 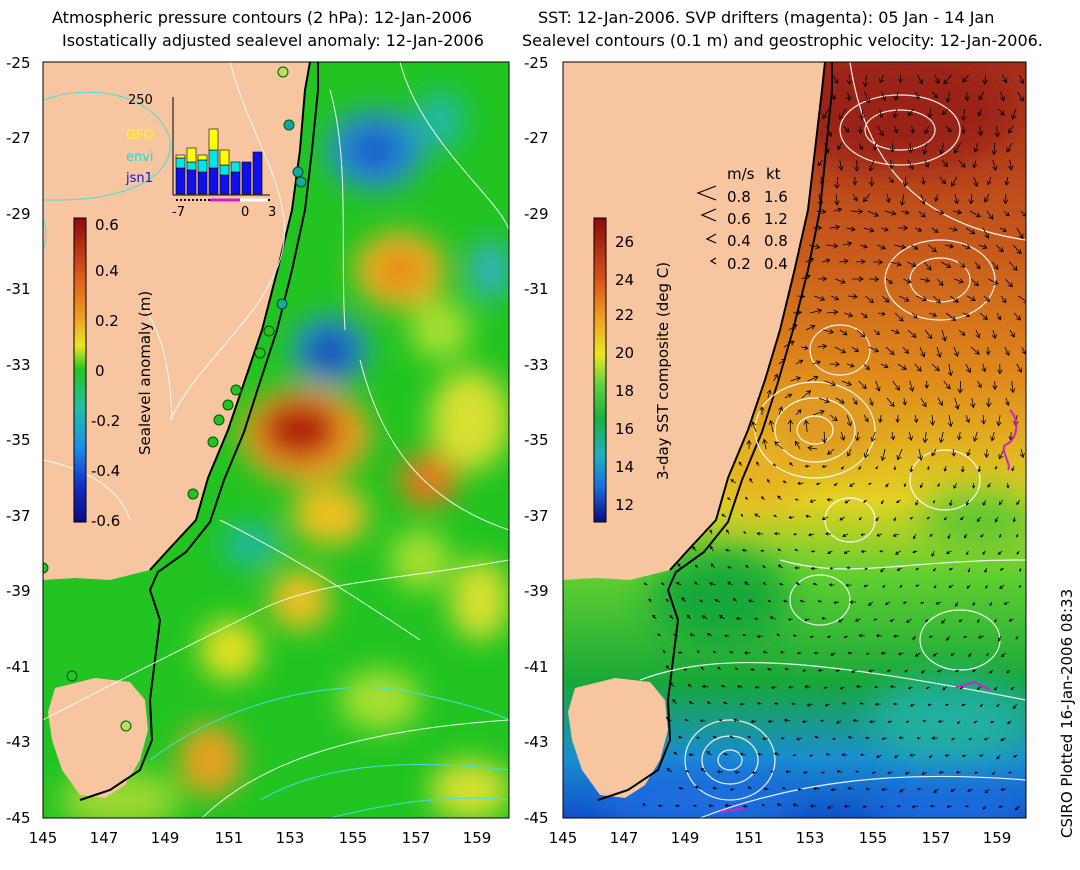 I want to click on sst-tick: 12, so click(x=624, y=505).